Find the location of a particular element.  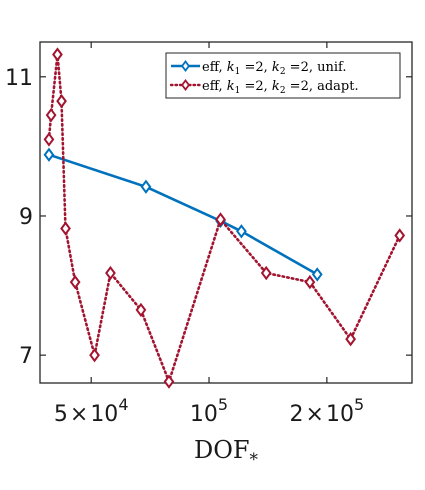

x-tick-label: 105 is located at coordinates (209, 411).